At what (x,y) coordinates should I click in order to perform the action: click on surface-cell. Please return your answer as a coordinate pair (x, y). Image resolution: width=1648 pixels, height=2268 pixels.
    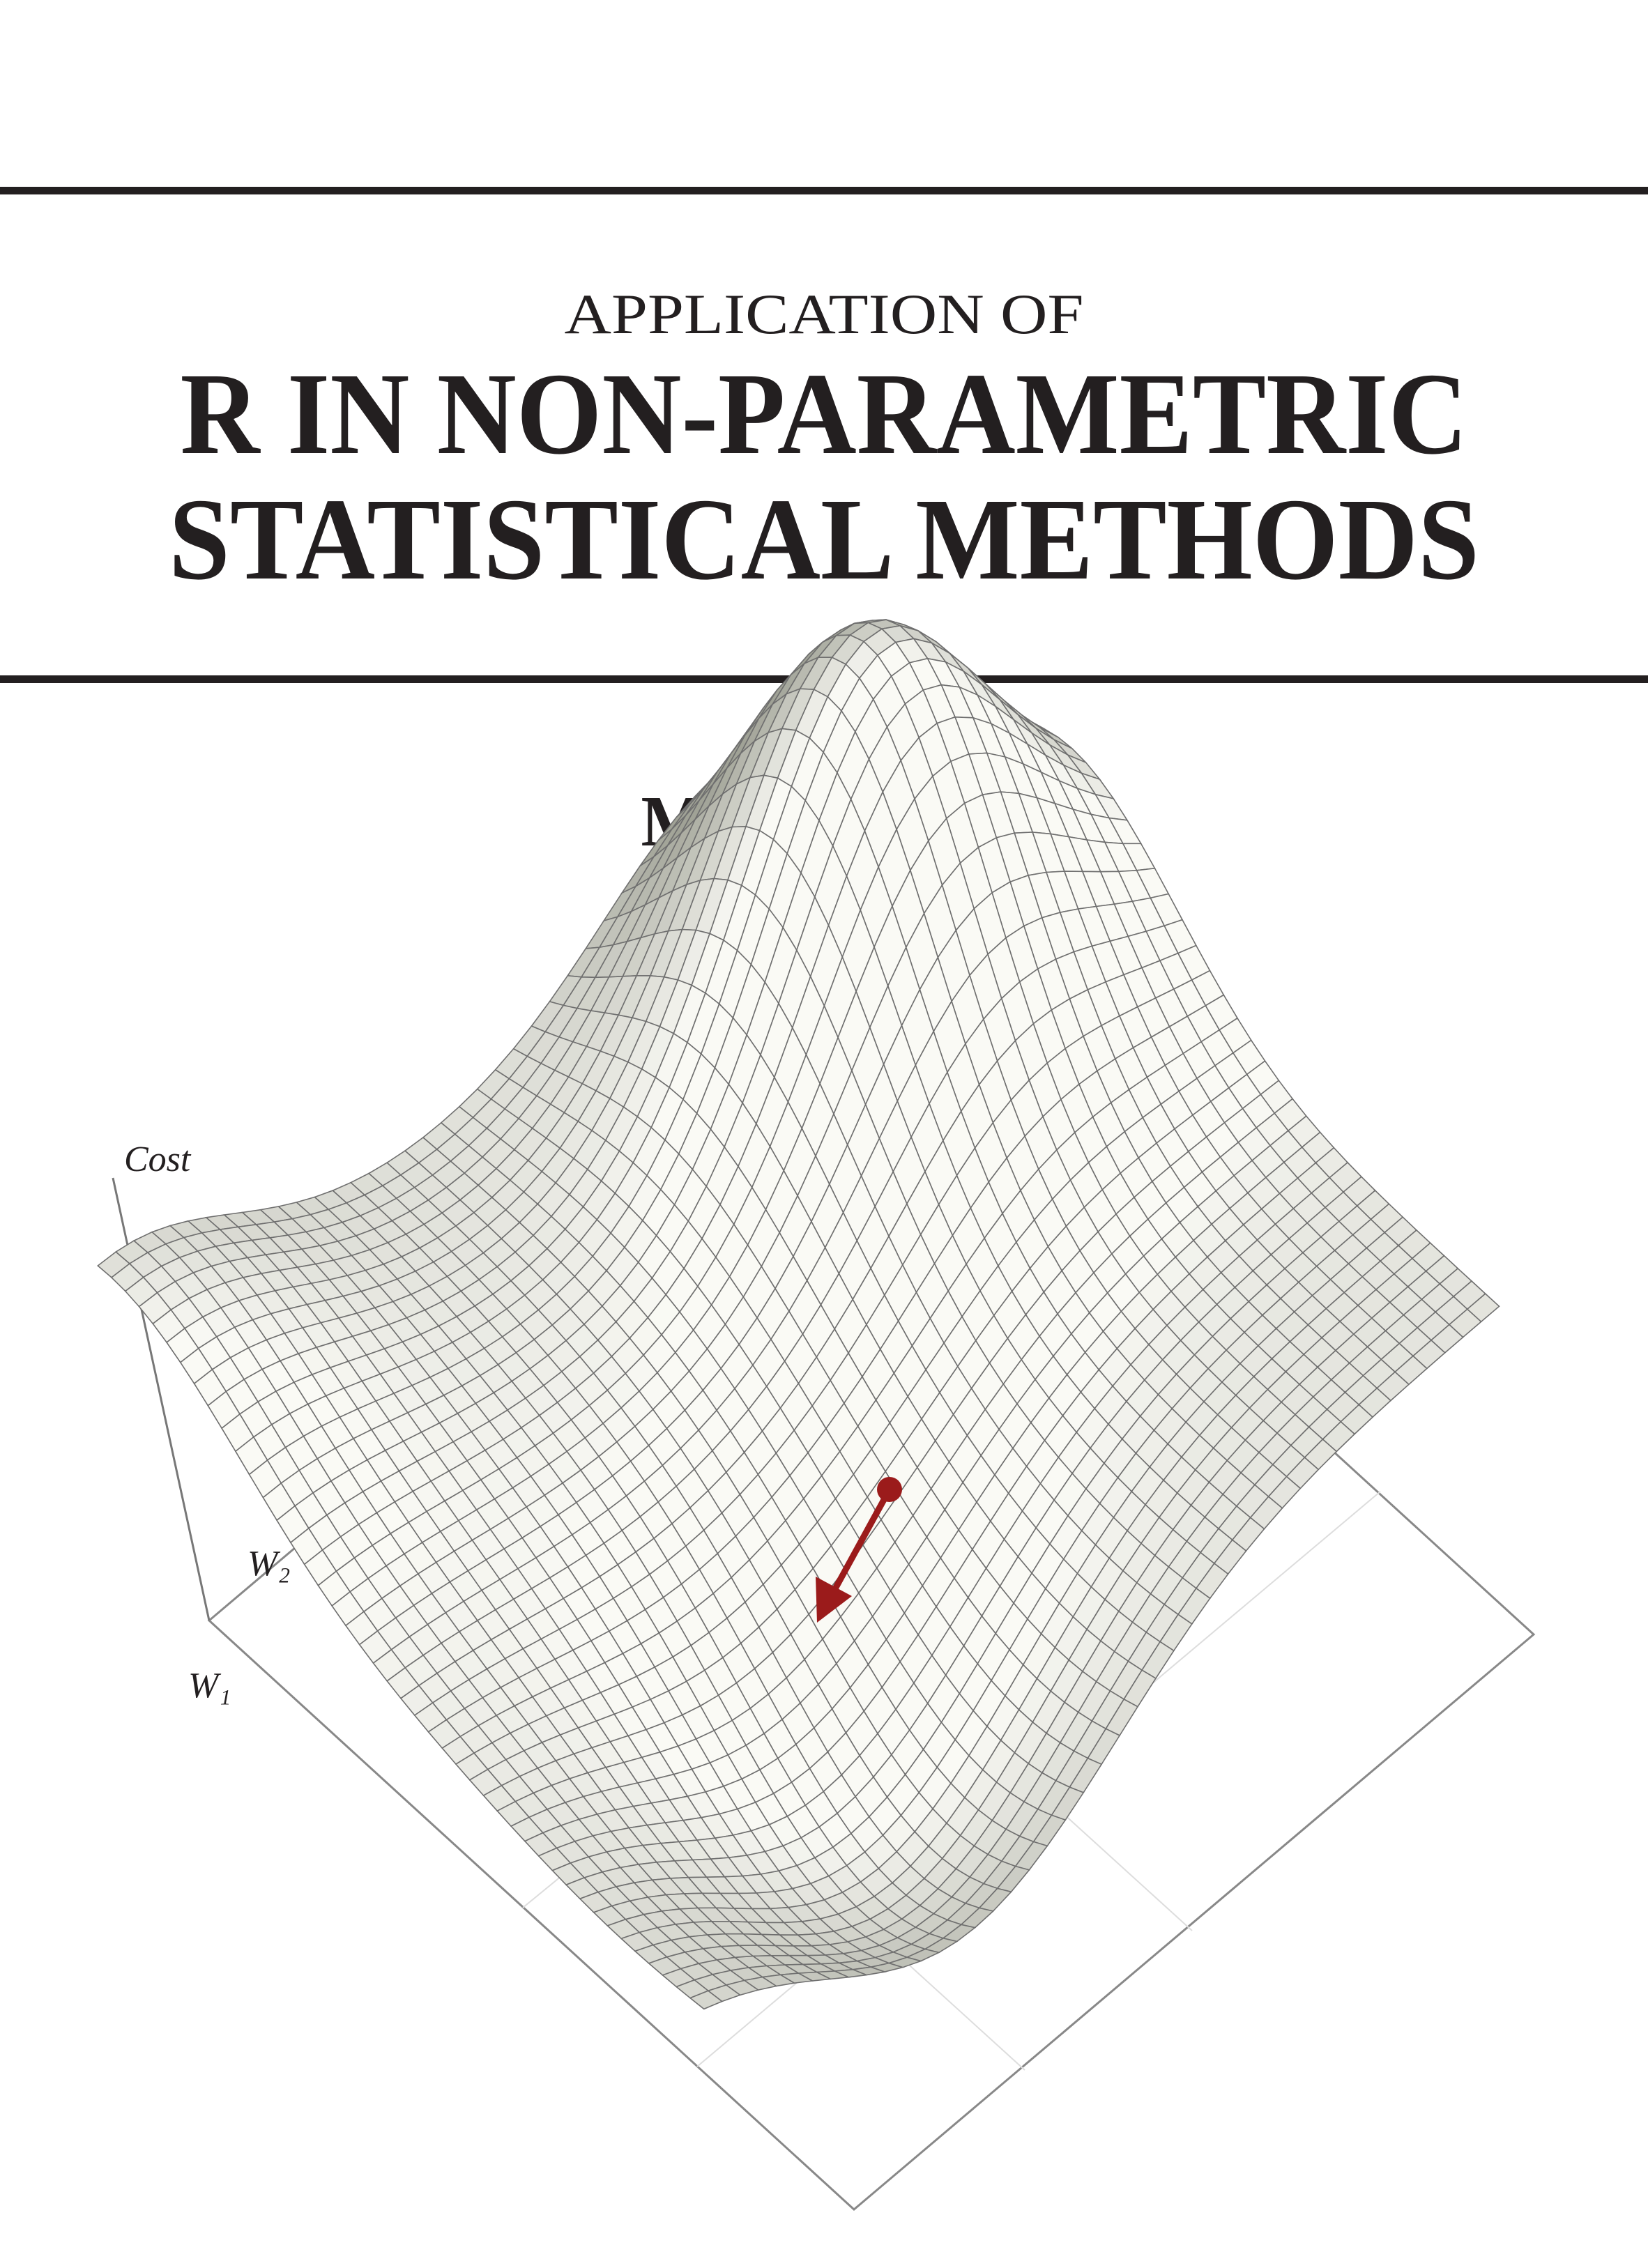
    Looking at the image, I should click on (706, 2000).